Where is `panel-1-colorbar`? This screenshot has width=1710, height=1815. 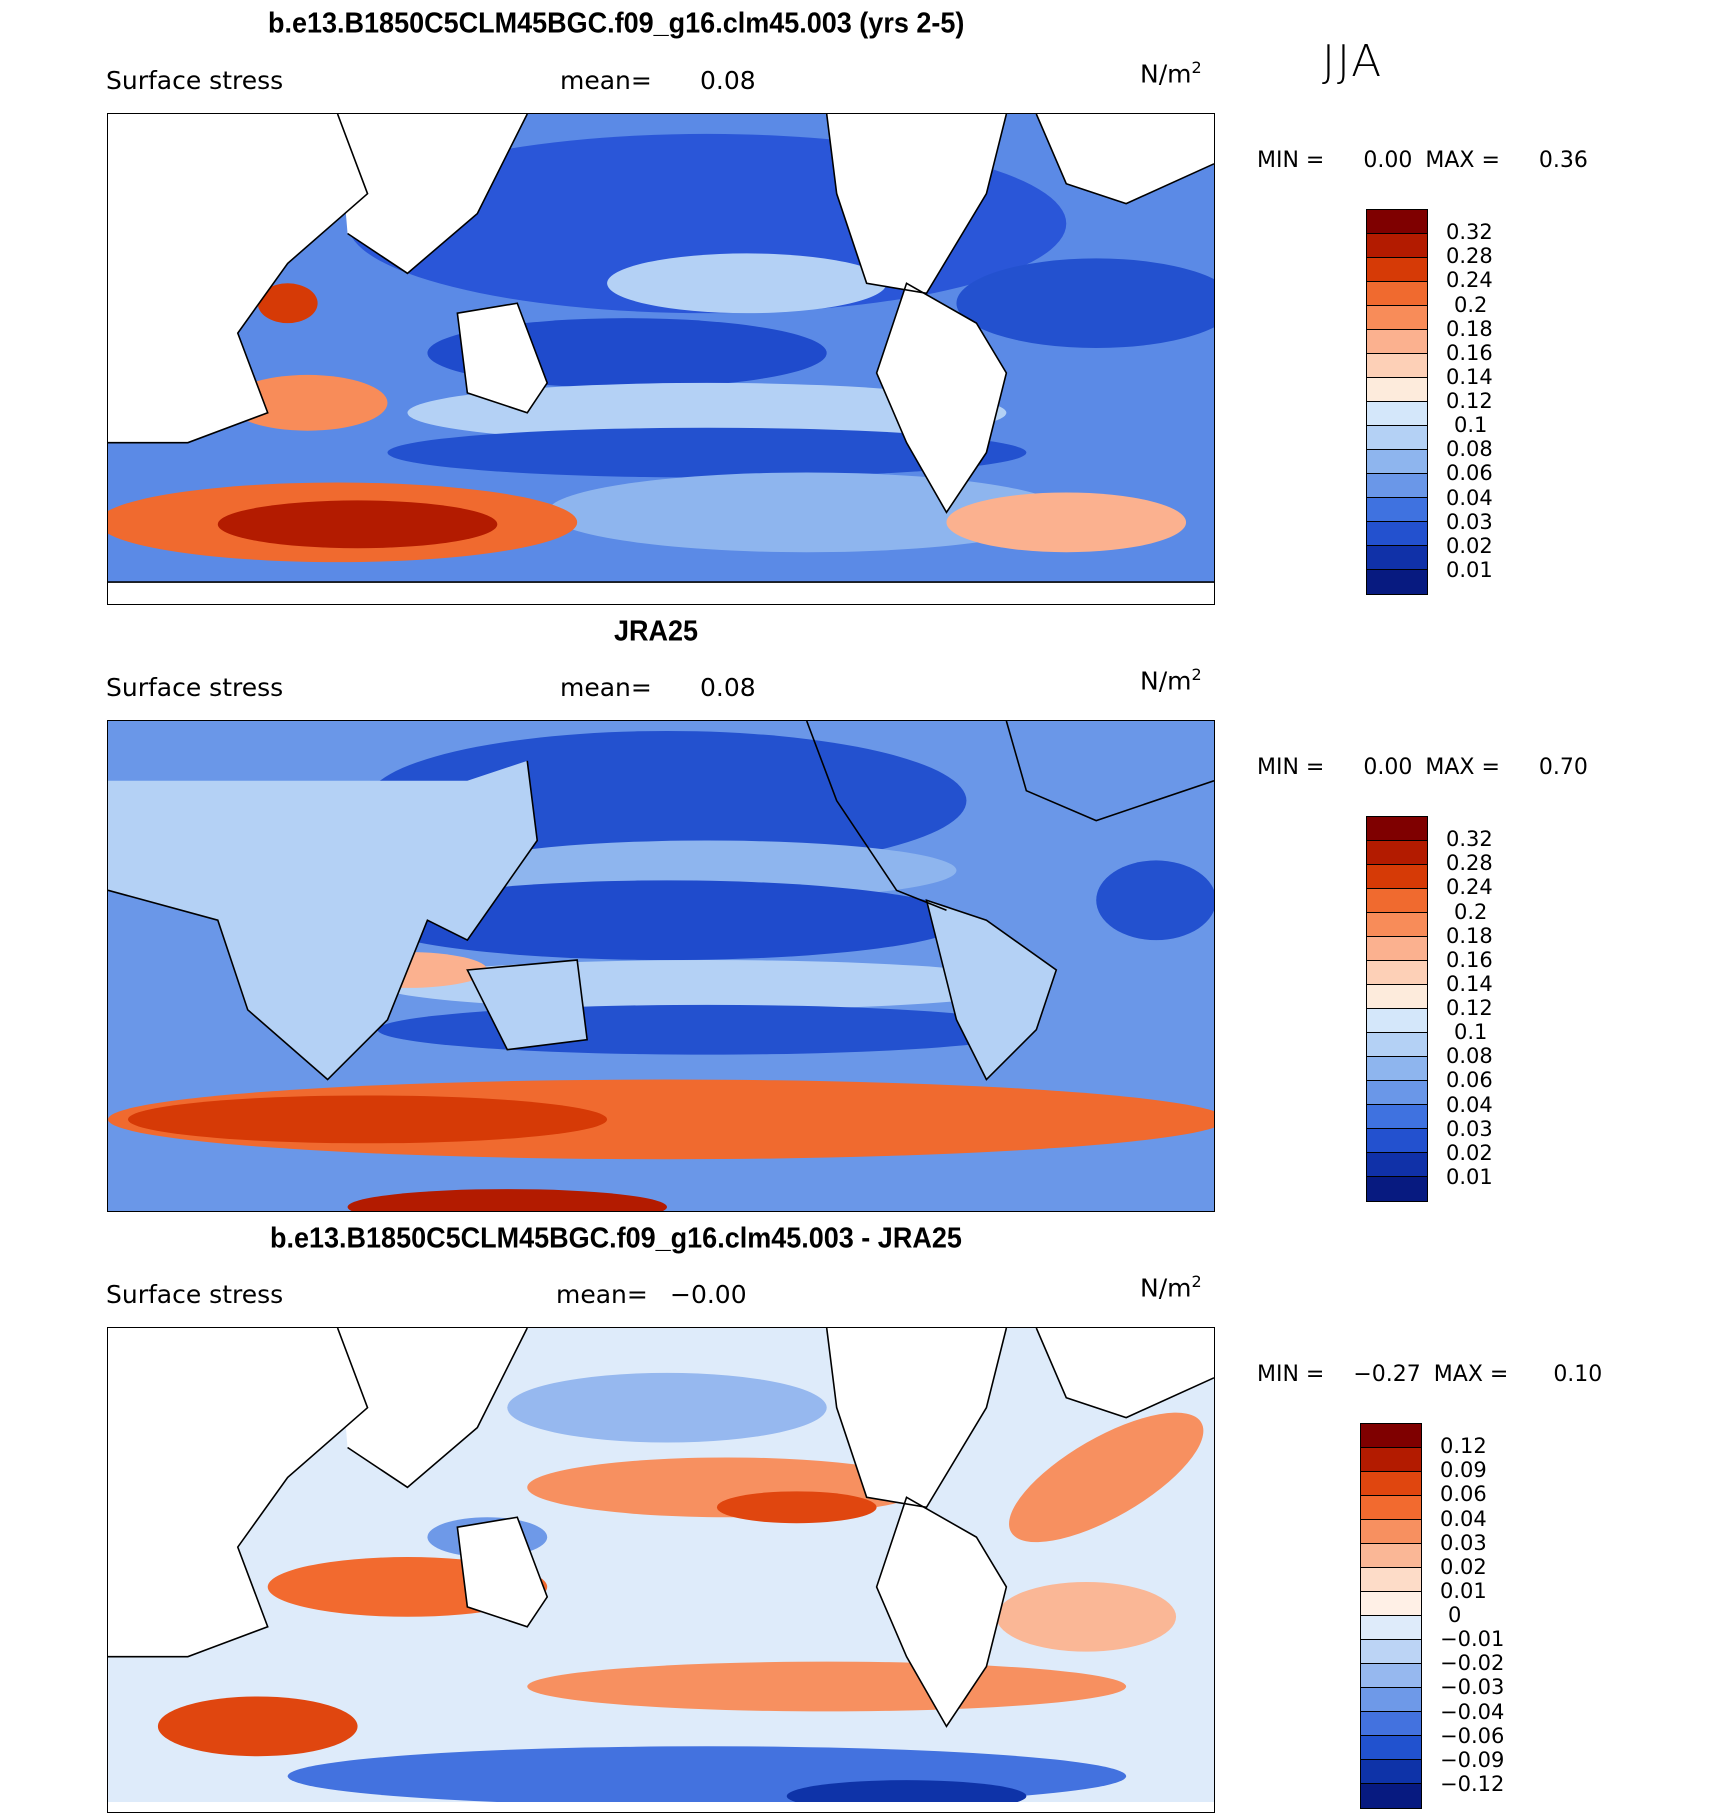
panel-1-colorbar is located at coordinates (1397, 402).